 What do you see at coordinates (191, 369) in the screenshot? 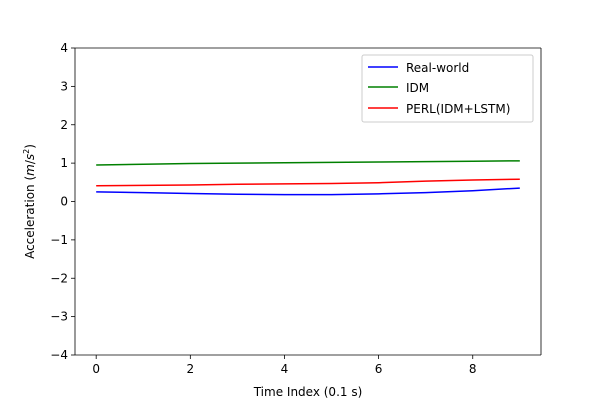
I see `x-tick-label: 2` at bounding box center [191, 369].